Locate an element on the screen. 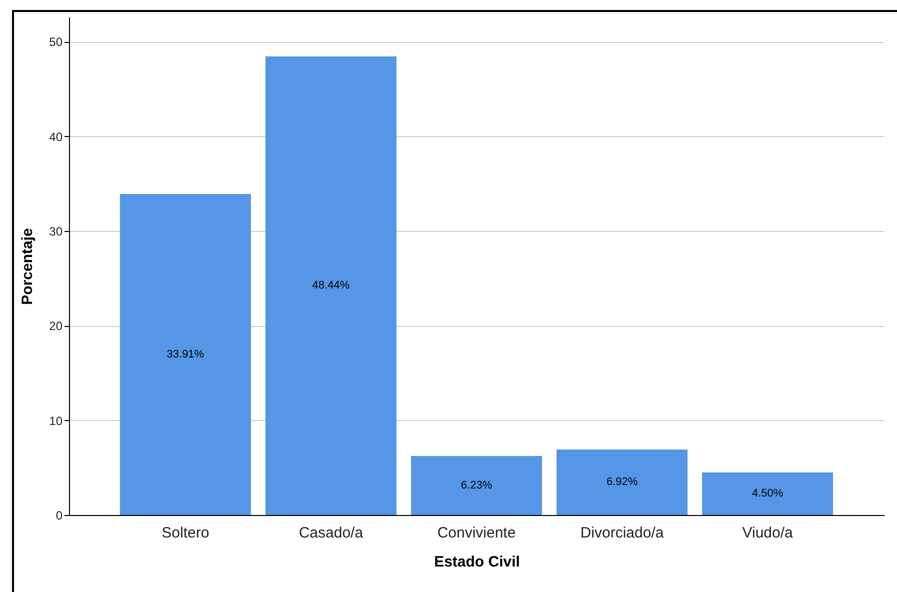 The height and width of the screenshot is (592, 897). y-axis-title: Porcentaje is located at coordinates (27, 266).